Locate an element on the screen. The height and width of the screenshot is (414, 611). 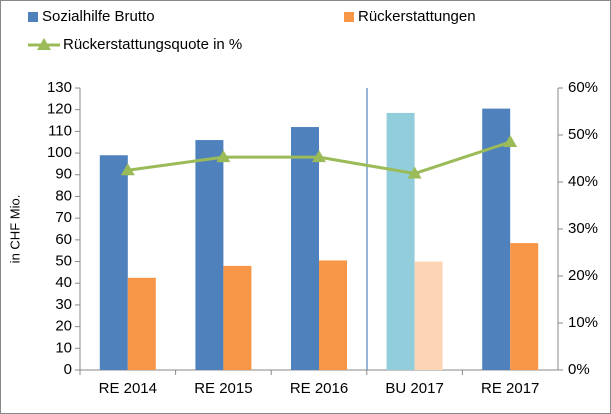
y-tick-label: 70 is located at coordinates (63, 217).